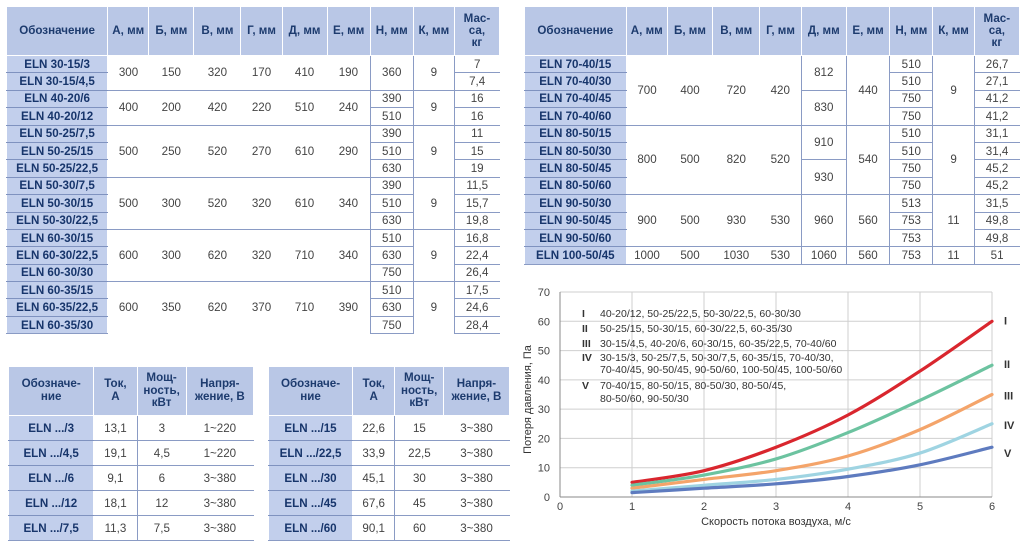  What do you see at coordinates (433, 31) in the screenshot?
I see `column-header: К, мм` at bounding box center [433, 31].